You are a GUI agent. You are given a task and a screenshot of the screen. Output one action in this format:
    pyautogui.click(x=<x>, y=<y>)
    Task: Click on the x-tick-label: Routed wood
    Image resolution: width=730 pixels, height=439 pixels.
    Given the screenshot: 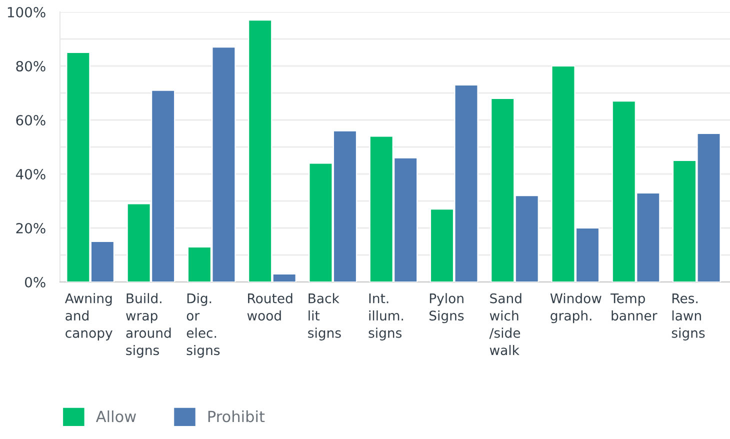 What is the action you would take?
    pyautogui.click(x=269, y=307)
    